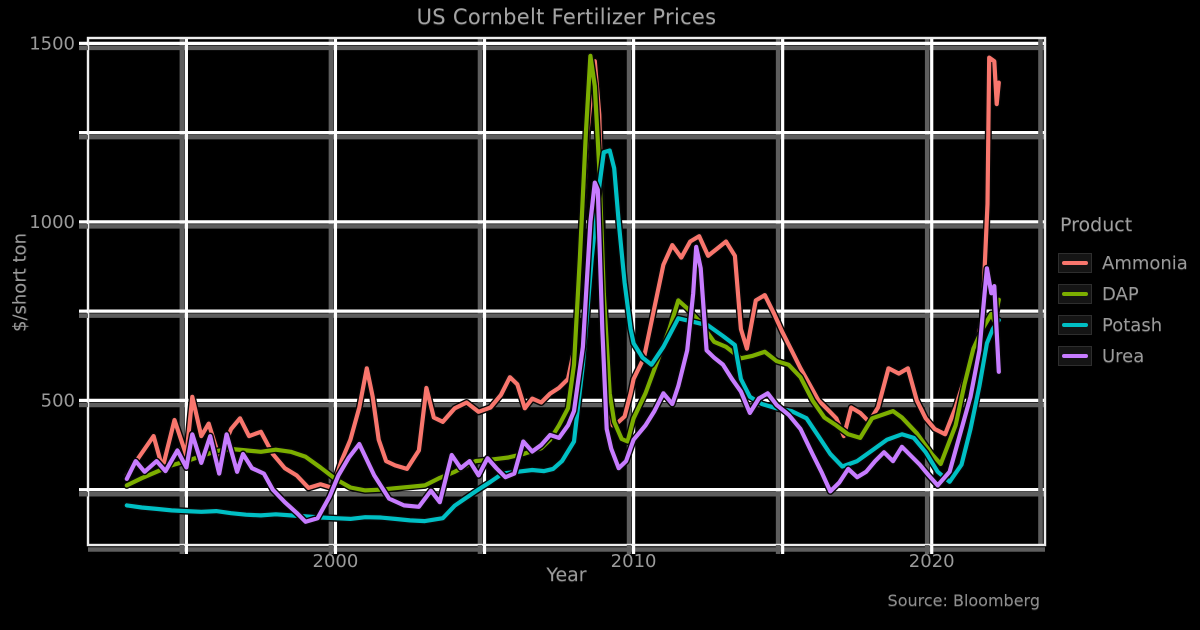 This screenshot has height=630, width=1200. What do you see at coordinates (336, 561) in the screenshot?
I see `x-tick-label-2000: 2000` at bounding box center [336, 561].